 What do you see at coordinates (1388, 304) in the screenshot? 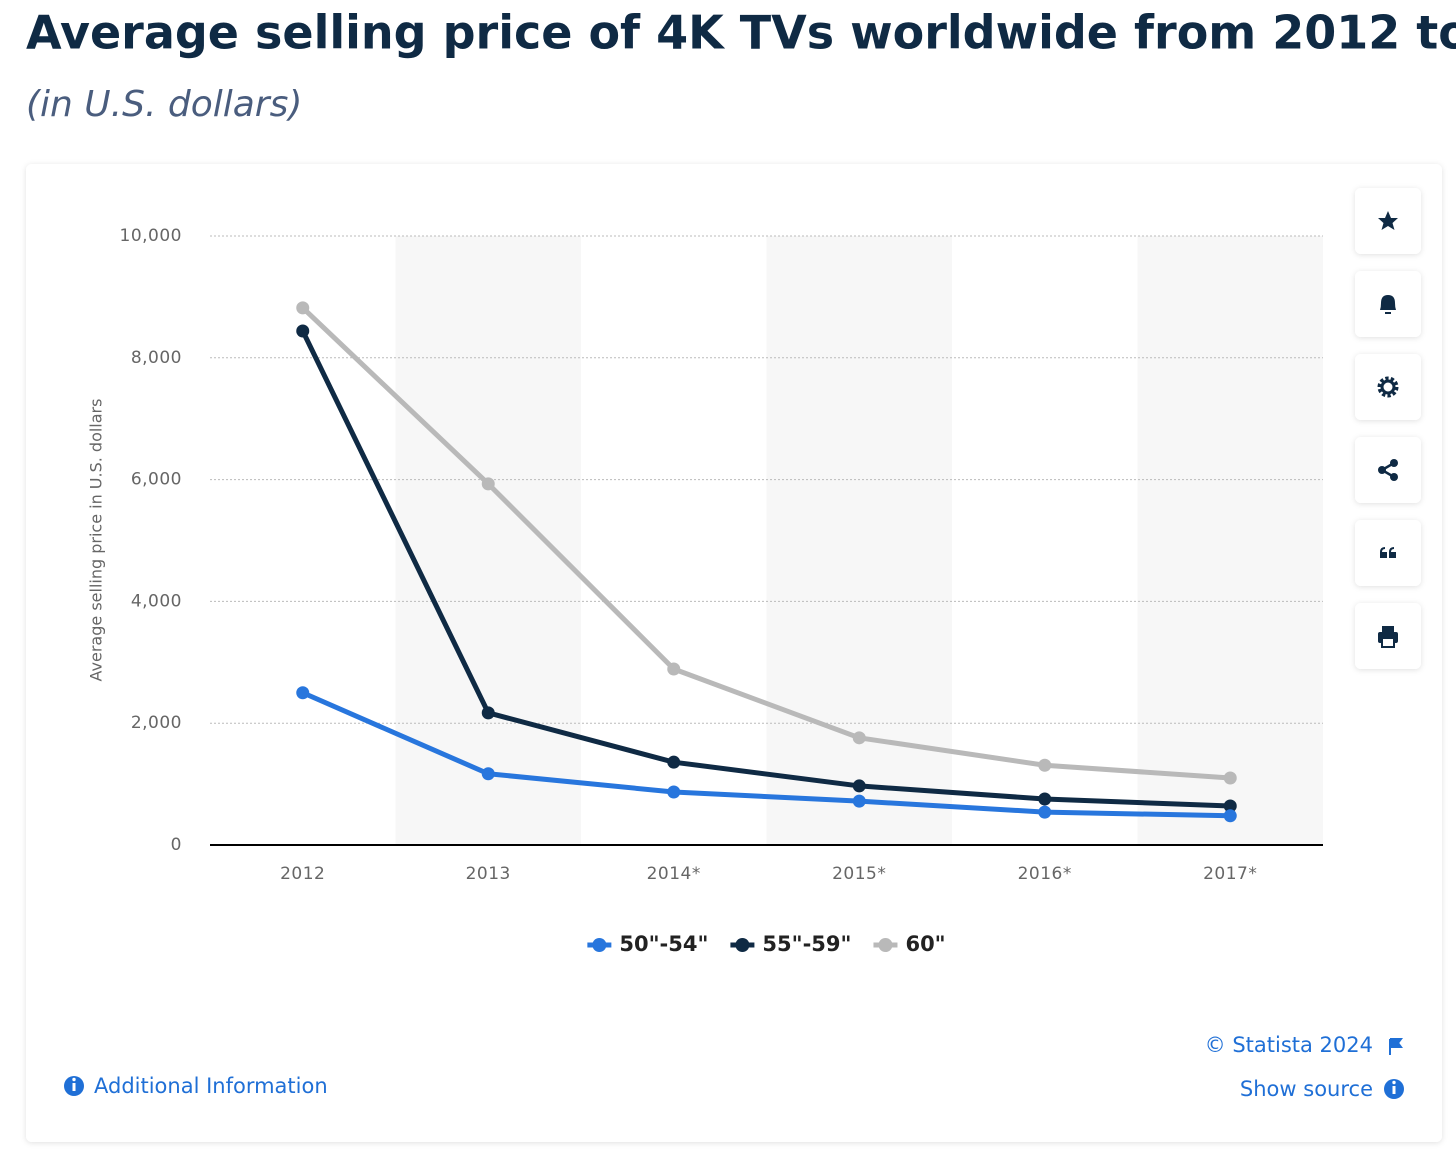
I see `alert-button` at bounding box center [1388, 304].